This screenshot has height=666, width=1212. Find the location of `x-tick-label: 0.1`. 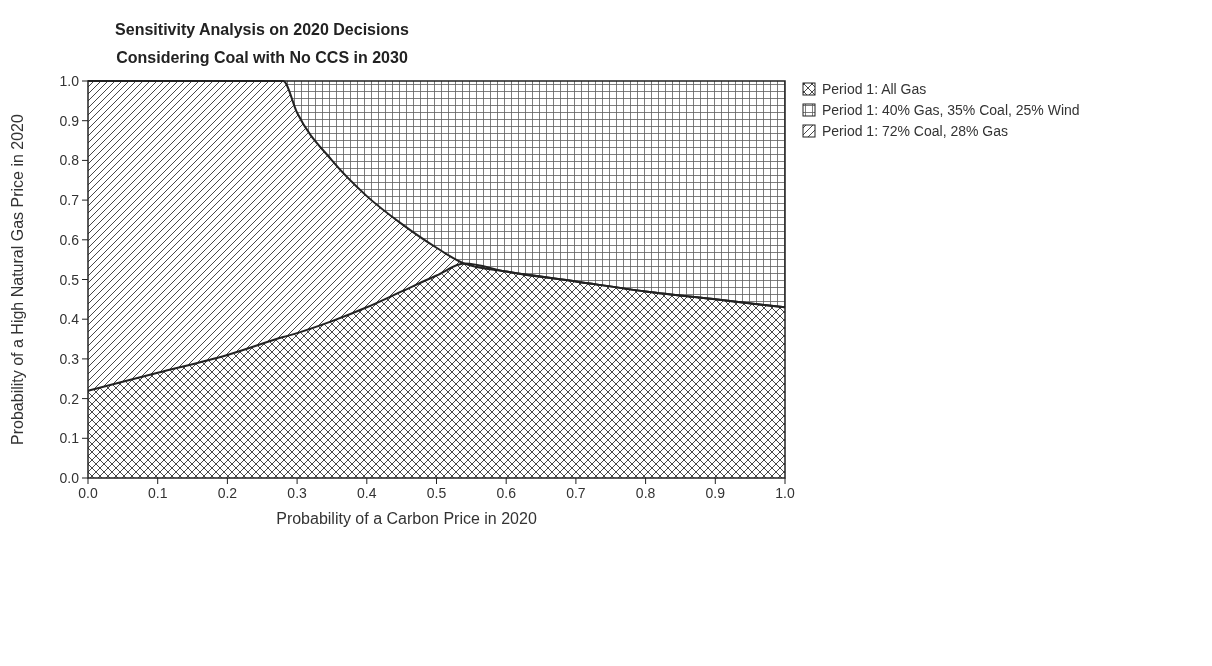

x-tick-label: 0.1 is located at coordinates (157, 493).